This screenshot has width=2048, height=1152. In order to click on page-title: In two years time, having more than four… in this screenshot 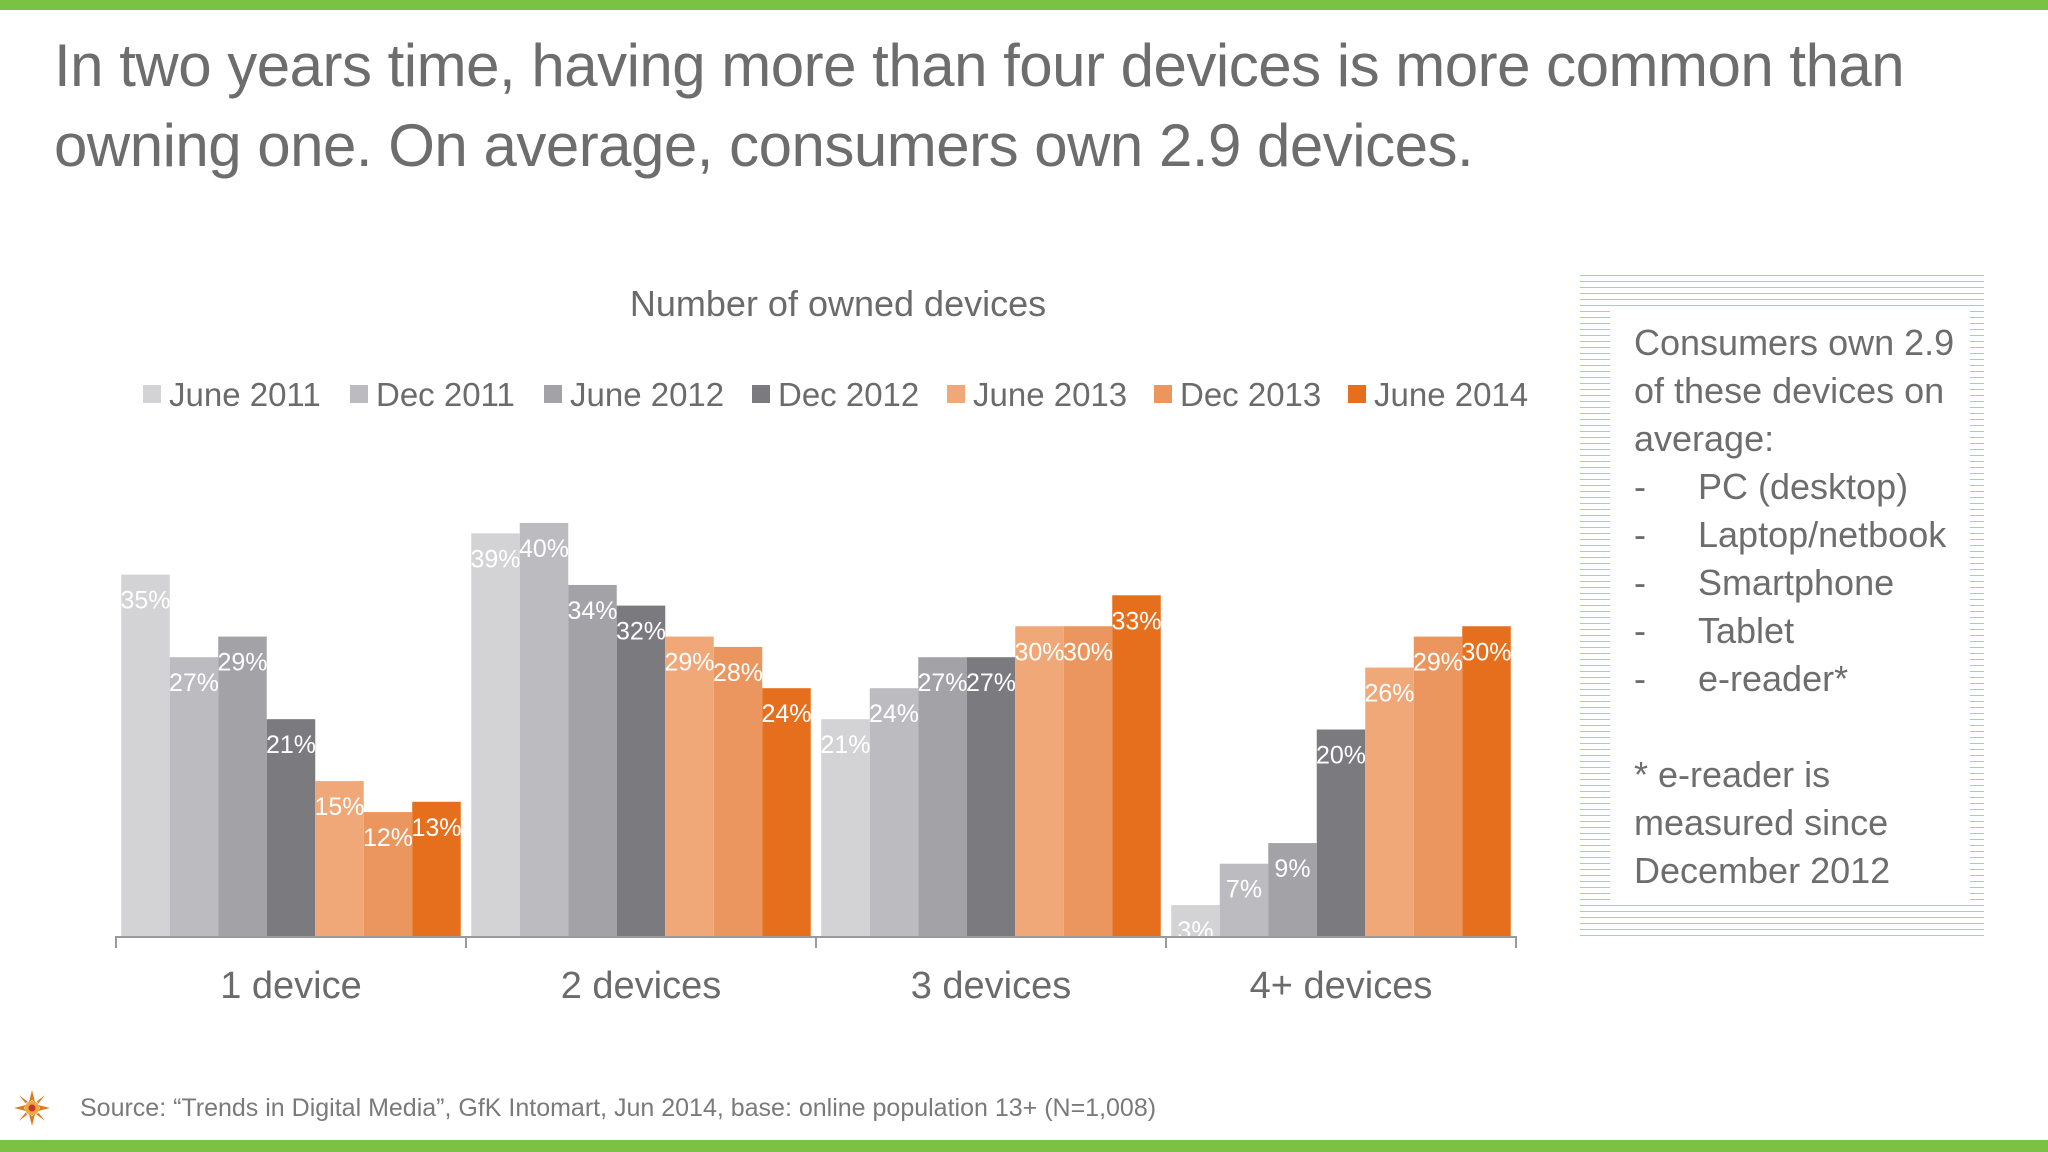, I will do `click(979, 105)`.